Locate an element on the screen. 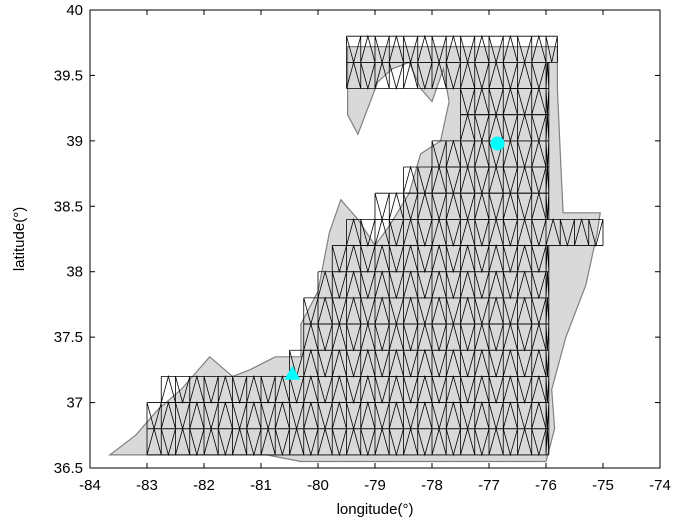 Image resolution: width=674 pixels, height=523 pixels. triangle-marker is located at coordinates (292, 372).